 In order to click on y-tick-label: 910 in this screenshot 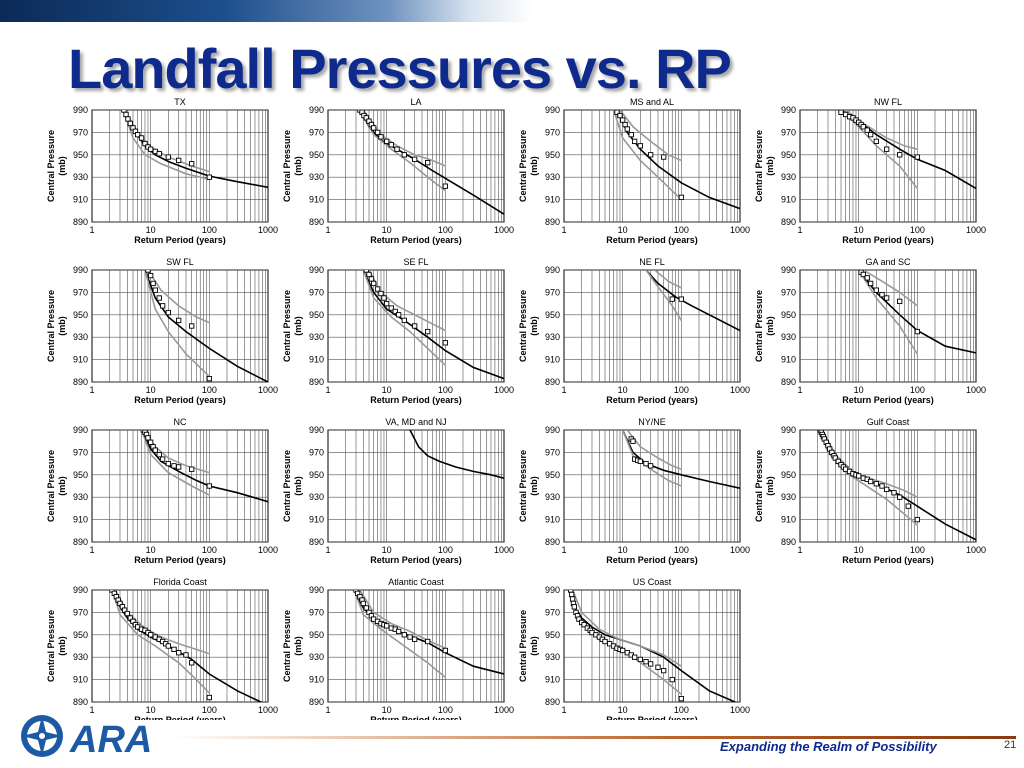, I will do `click(316, 680)`.